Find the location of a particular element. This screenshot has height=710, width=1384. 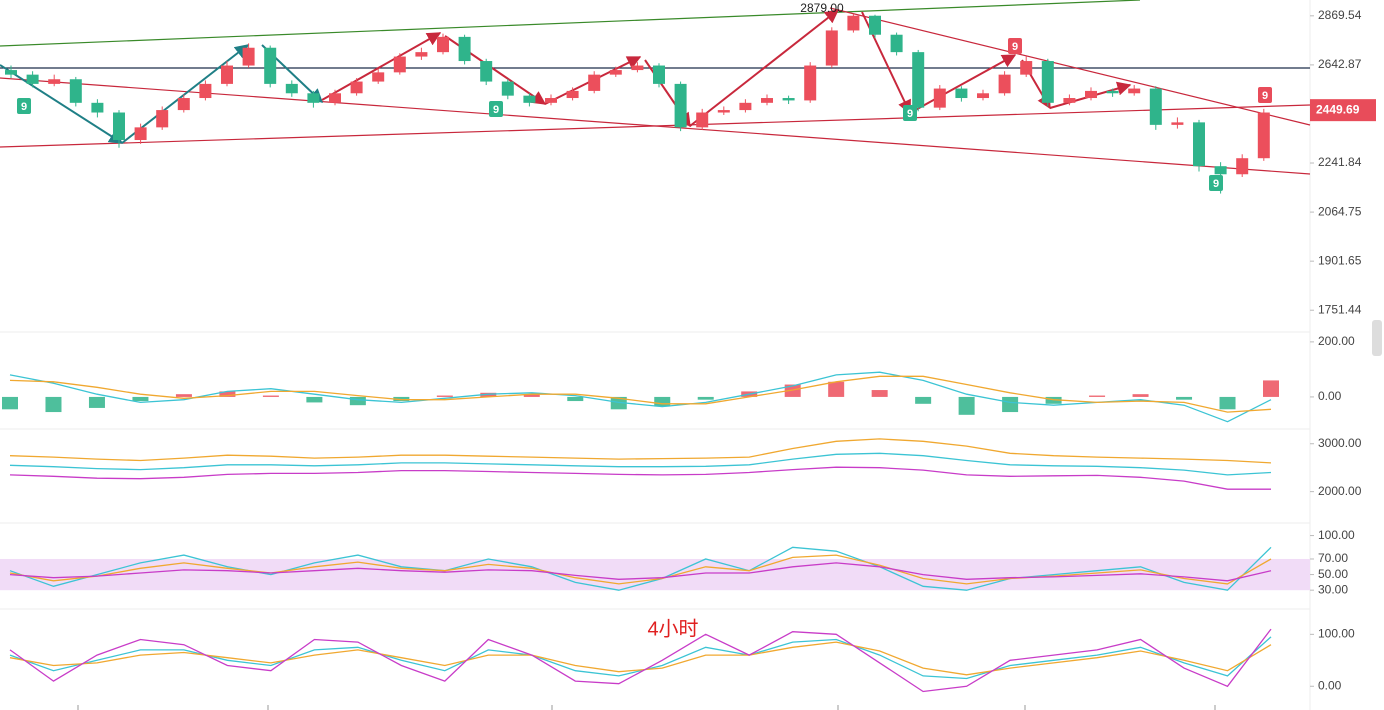

timeframe-label: 4小时 is located at coordinates (672, 628).